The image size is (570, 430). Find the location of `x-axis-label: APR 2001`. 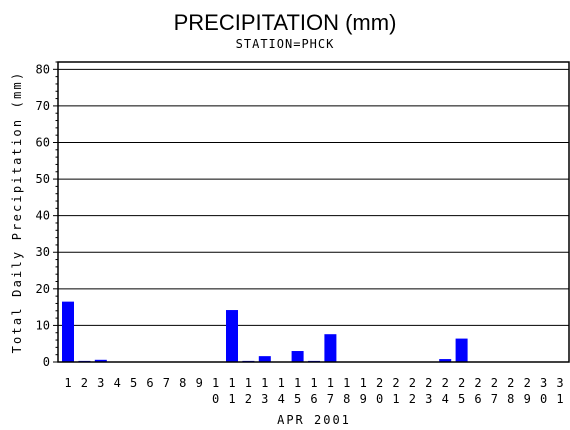

x-axis-label: APR 2001 is located at coordinates (314, 420).